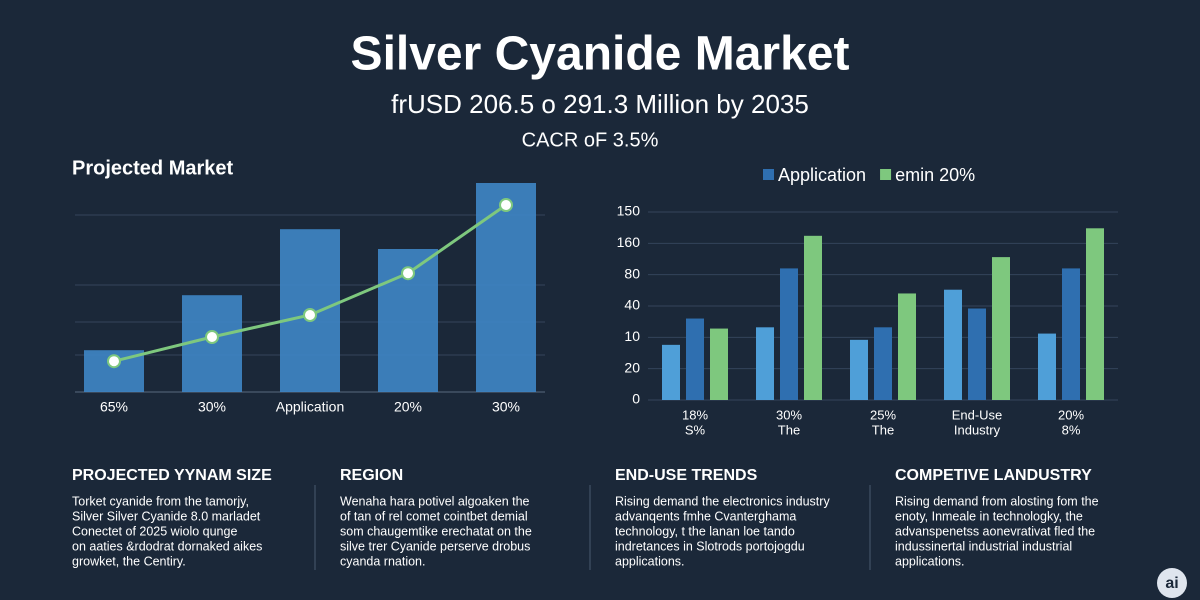  I want to click on section-heading: PROJECTED YYNAM SIZE, so click(172, 475).